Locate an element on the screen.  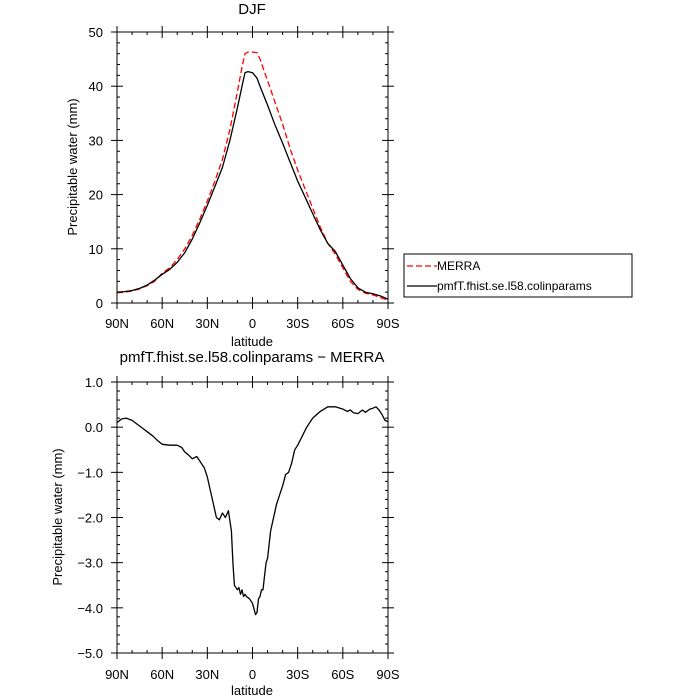
bottom-x-tick-labels: 90N 60N 30N 0 30S 60S 90S is located at coordinates (252, 674).